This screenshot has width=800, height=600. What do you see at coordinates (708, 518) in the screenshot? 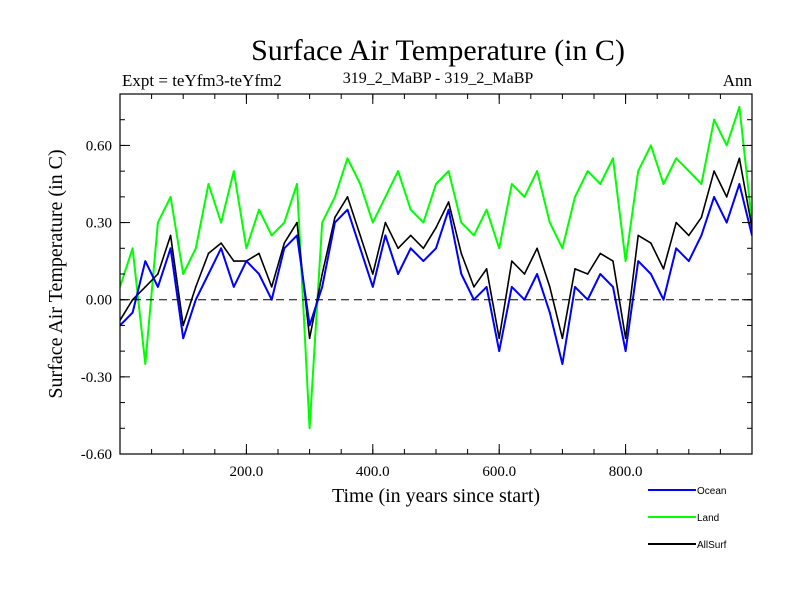
I see `legend-label-land: Land` at bounding box center [708, 518].